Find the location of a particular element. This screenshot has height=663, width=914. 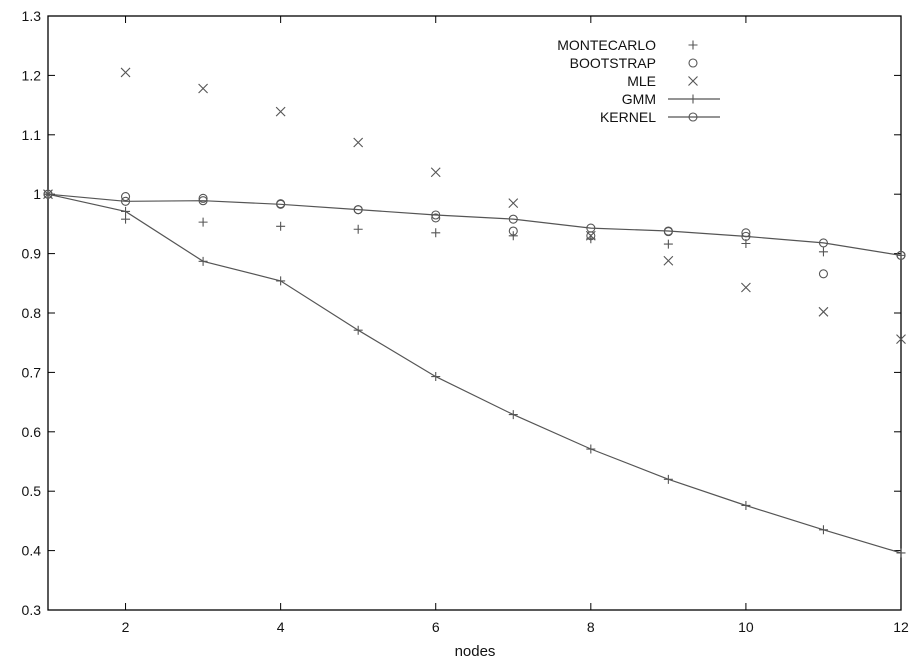

series-montecarlo is located at coordinates (474, 224).